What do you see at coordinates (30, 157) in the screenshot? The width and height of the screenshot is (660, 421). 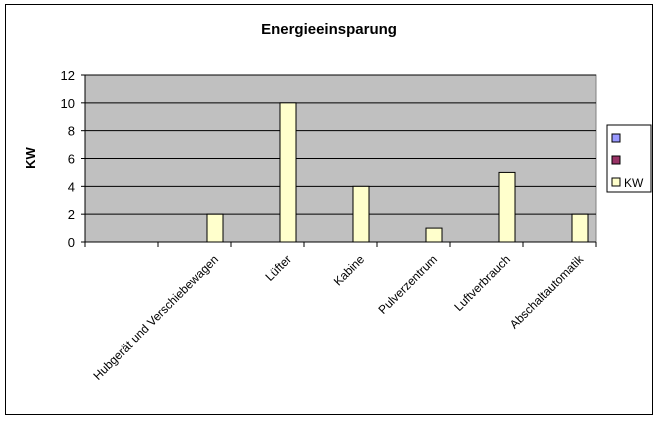 I see `y-axis-label: KW` at bounding box center [30, 157].